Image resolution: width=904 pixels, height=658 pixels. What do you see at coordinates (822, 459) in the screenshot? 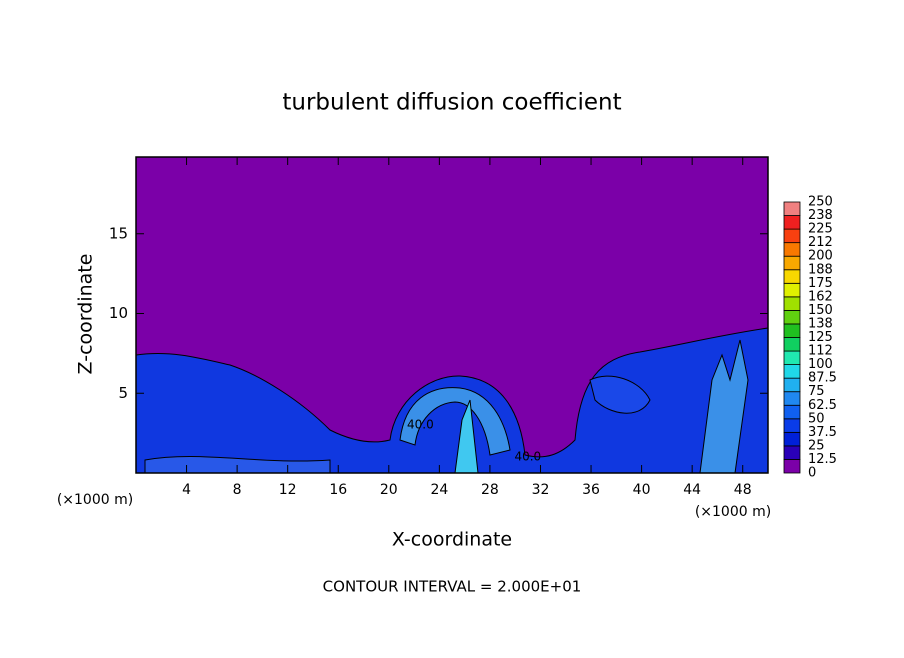
I see `colorbar-label: 12.5` at bounding box center [822, 459].